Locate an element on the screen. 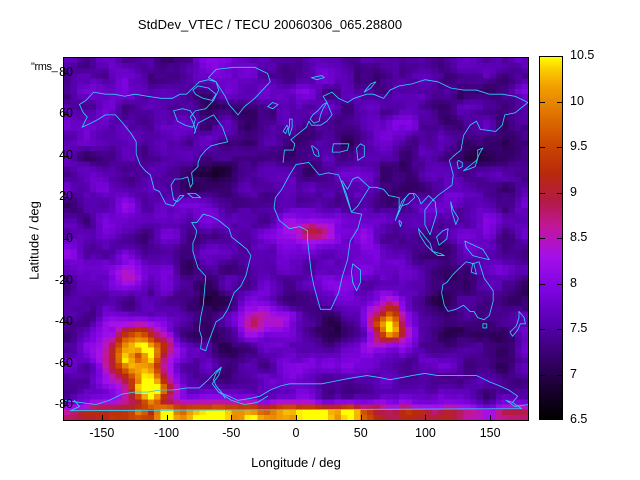 Image resolution: width=640 pixels, height=480 pixels. x-tick-label: -100 is located at coordinates (167, 433).